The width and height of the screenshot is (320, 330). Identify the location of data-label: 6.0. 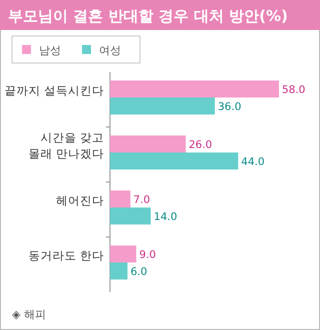
(139, 272).